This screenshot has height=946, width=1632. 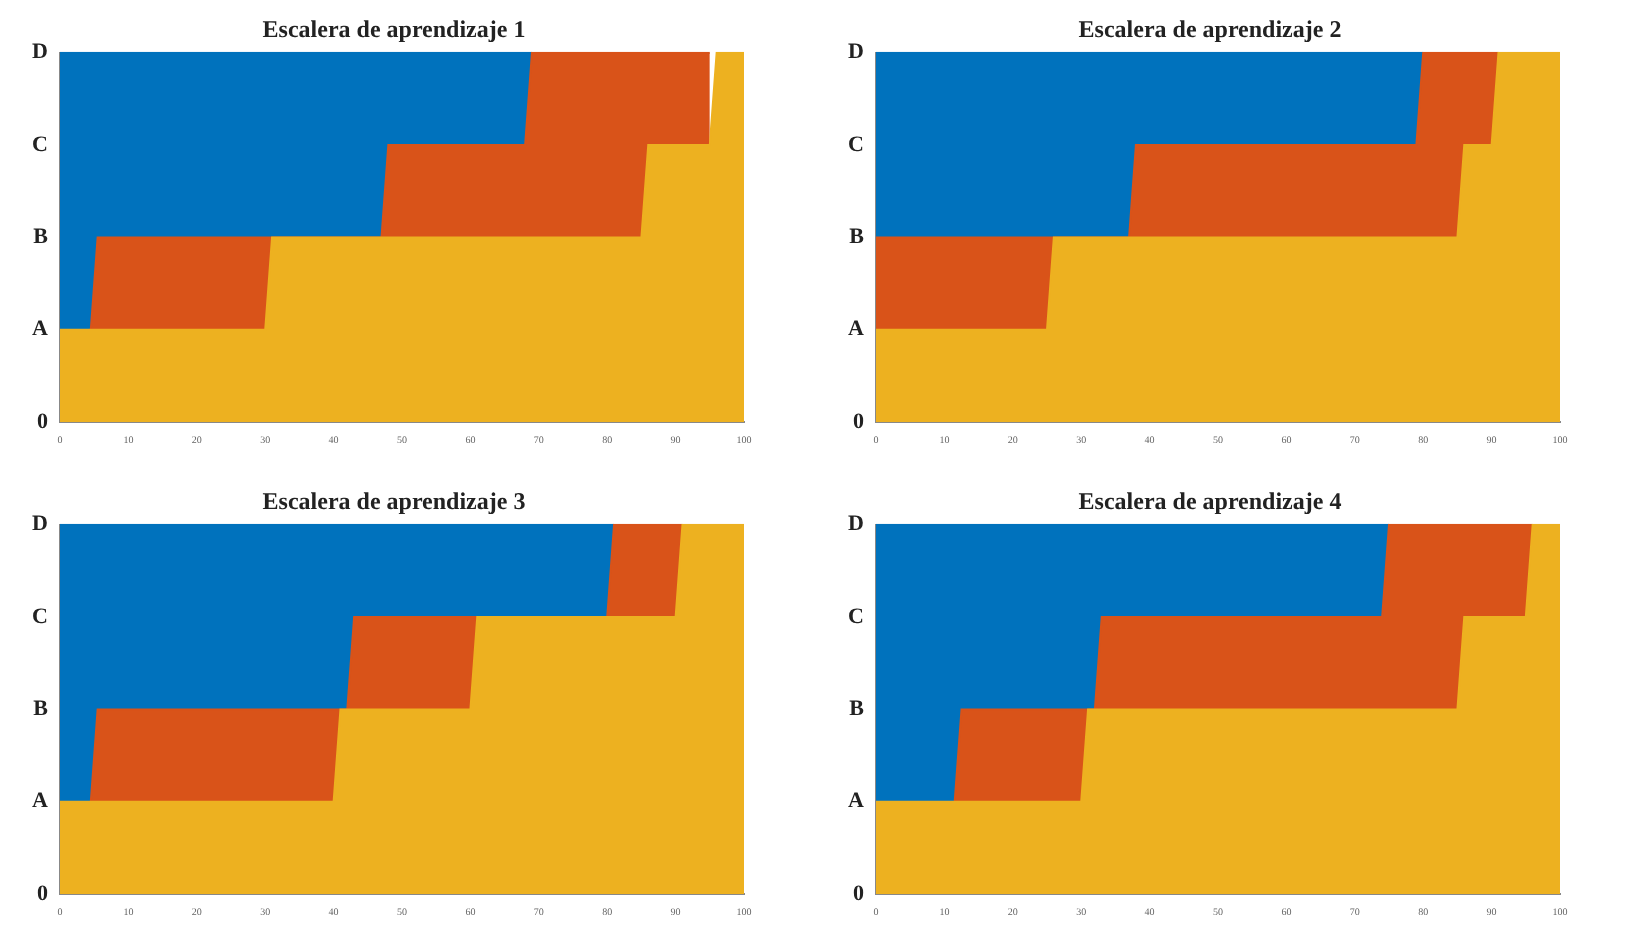 I want to click on chart-title: Escalera de aprendizaje 3, so click(x=394, y=500).